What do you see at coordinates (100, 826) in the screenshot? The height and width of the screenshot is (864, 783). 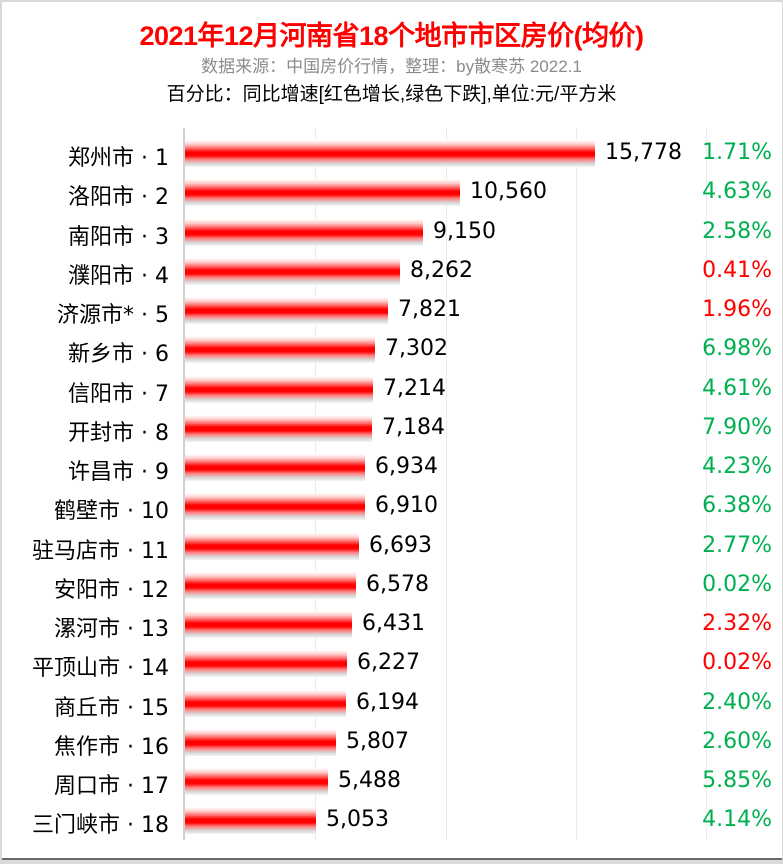 I see `category-label: 三门峡市 · 18` at bounding box center [100, 826].